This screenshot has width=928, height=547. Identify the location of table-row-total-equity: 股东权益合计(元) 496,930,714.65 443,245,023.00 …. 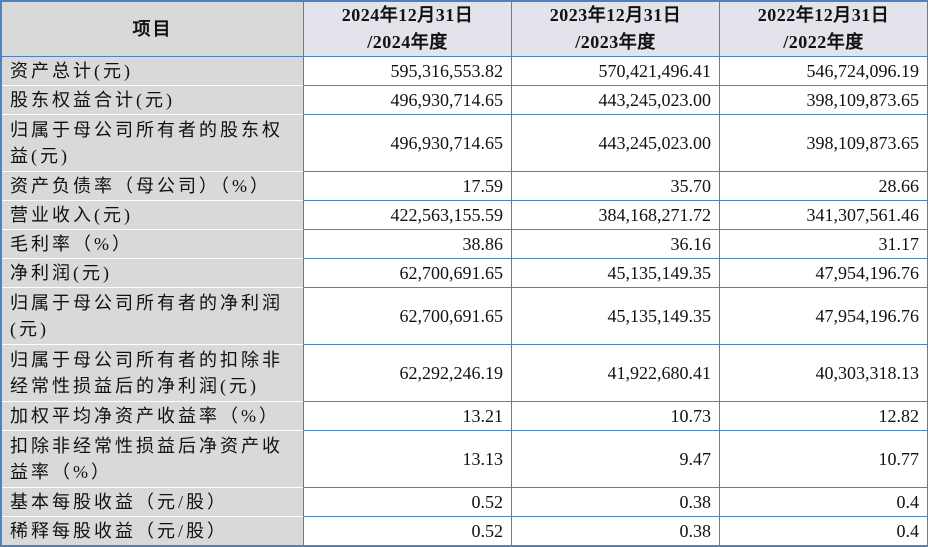
(464, 99).